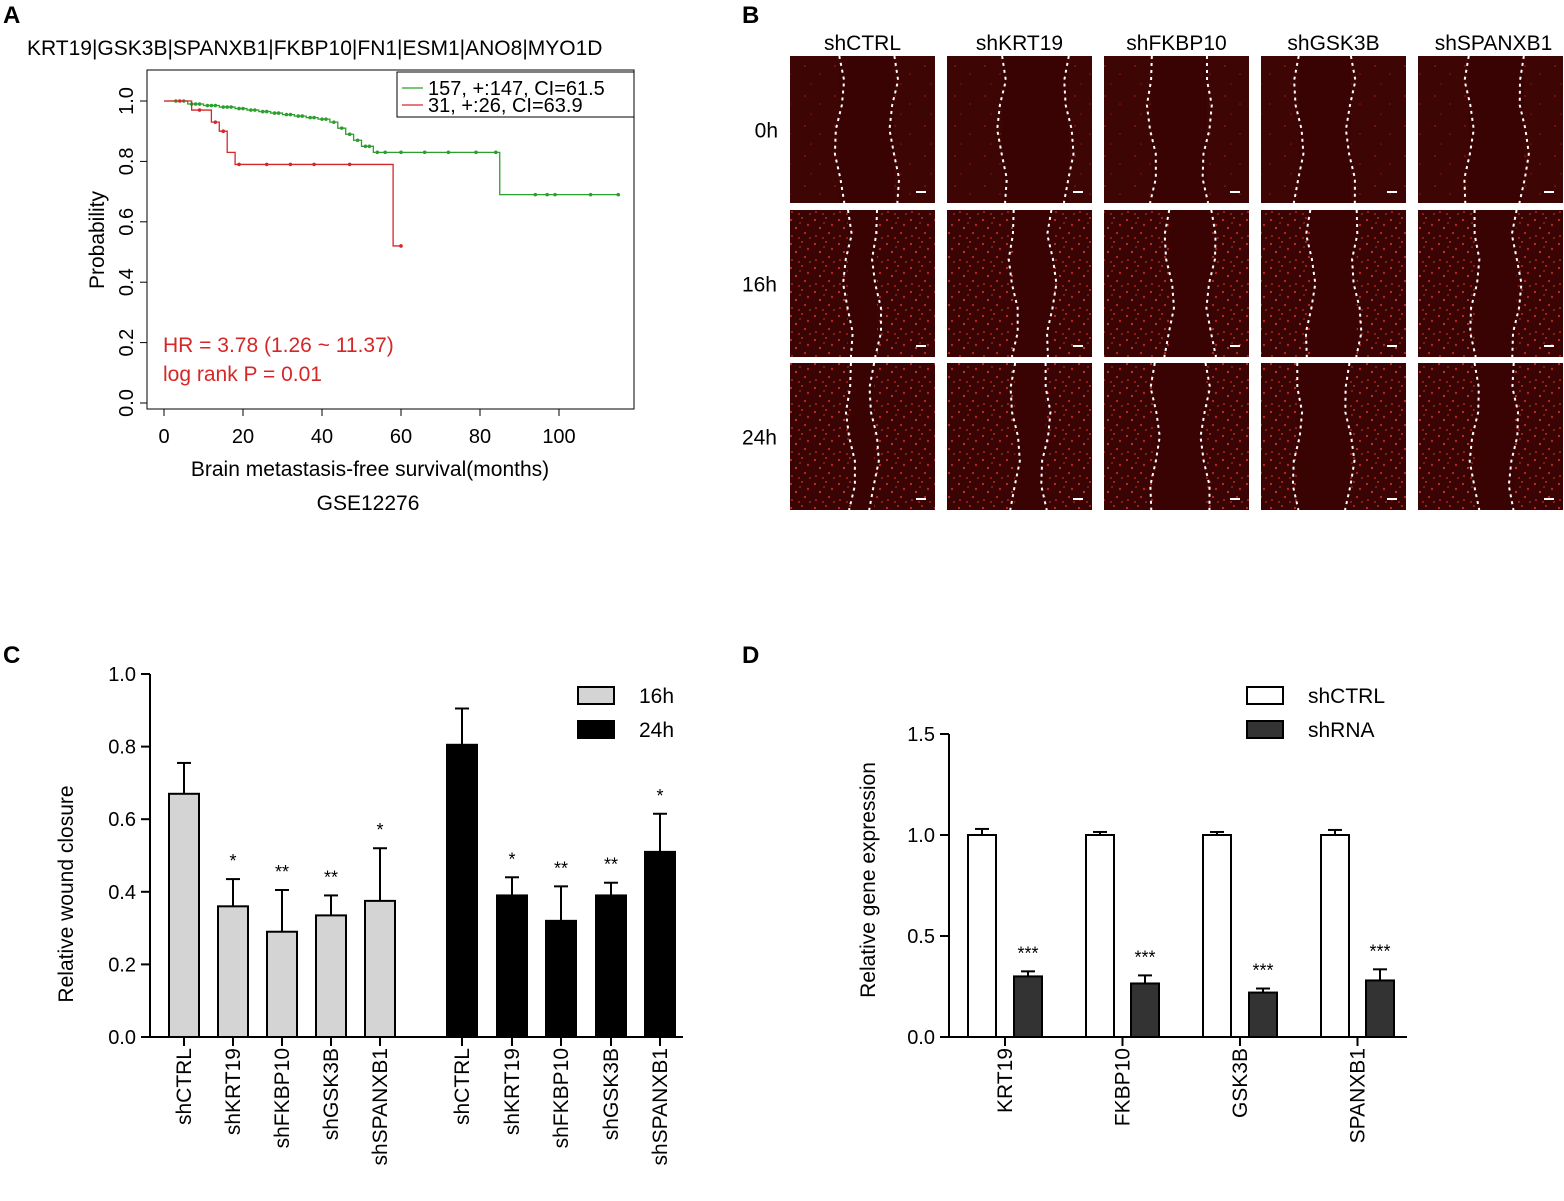 The width and height of the screenshot is (1564, 1201). What do you see at coordinates (368, 503) in the screenshot?
I see `chart-a-dataset: GSE12276` at bounding box center [368, 503].